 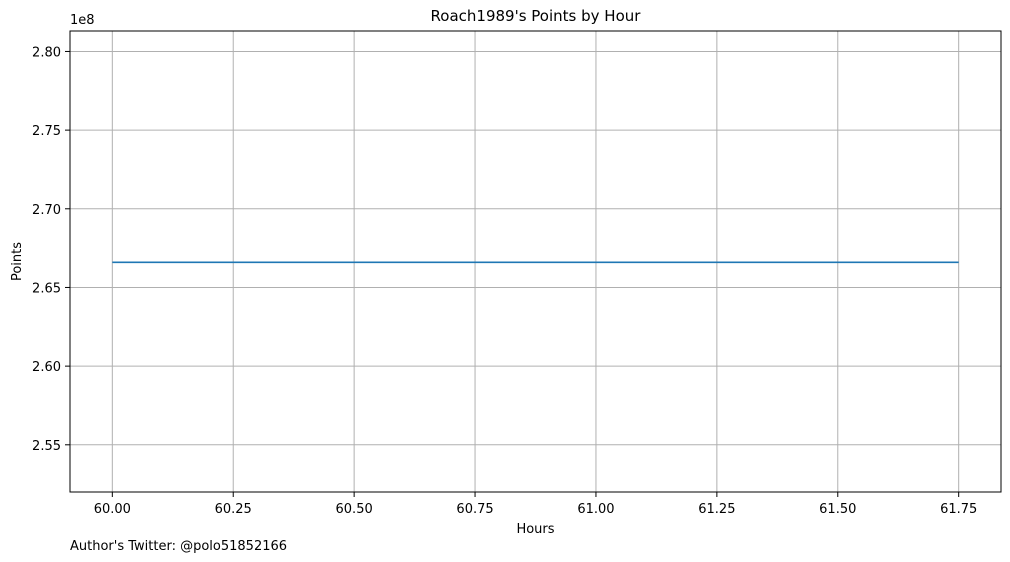 What do you see at coordinates (46, 52) in the screenshot?
I see `y-tick-label: 2.80` at bounding box center [46, 52].